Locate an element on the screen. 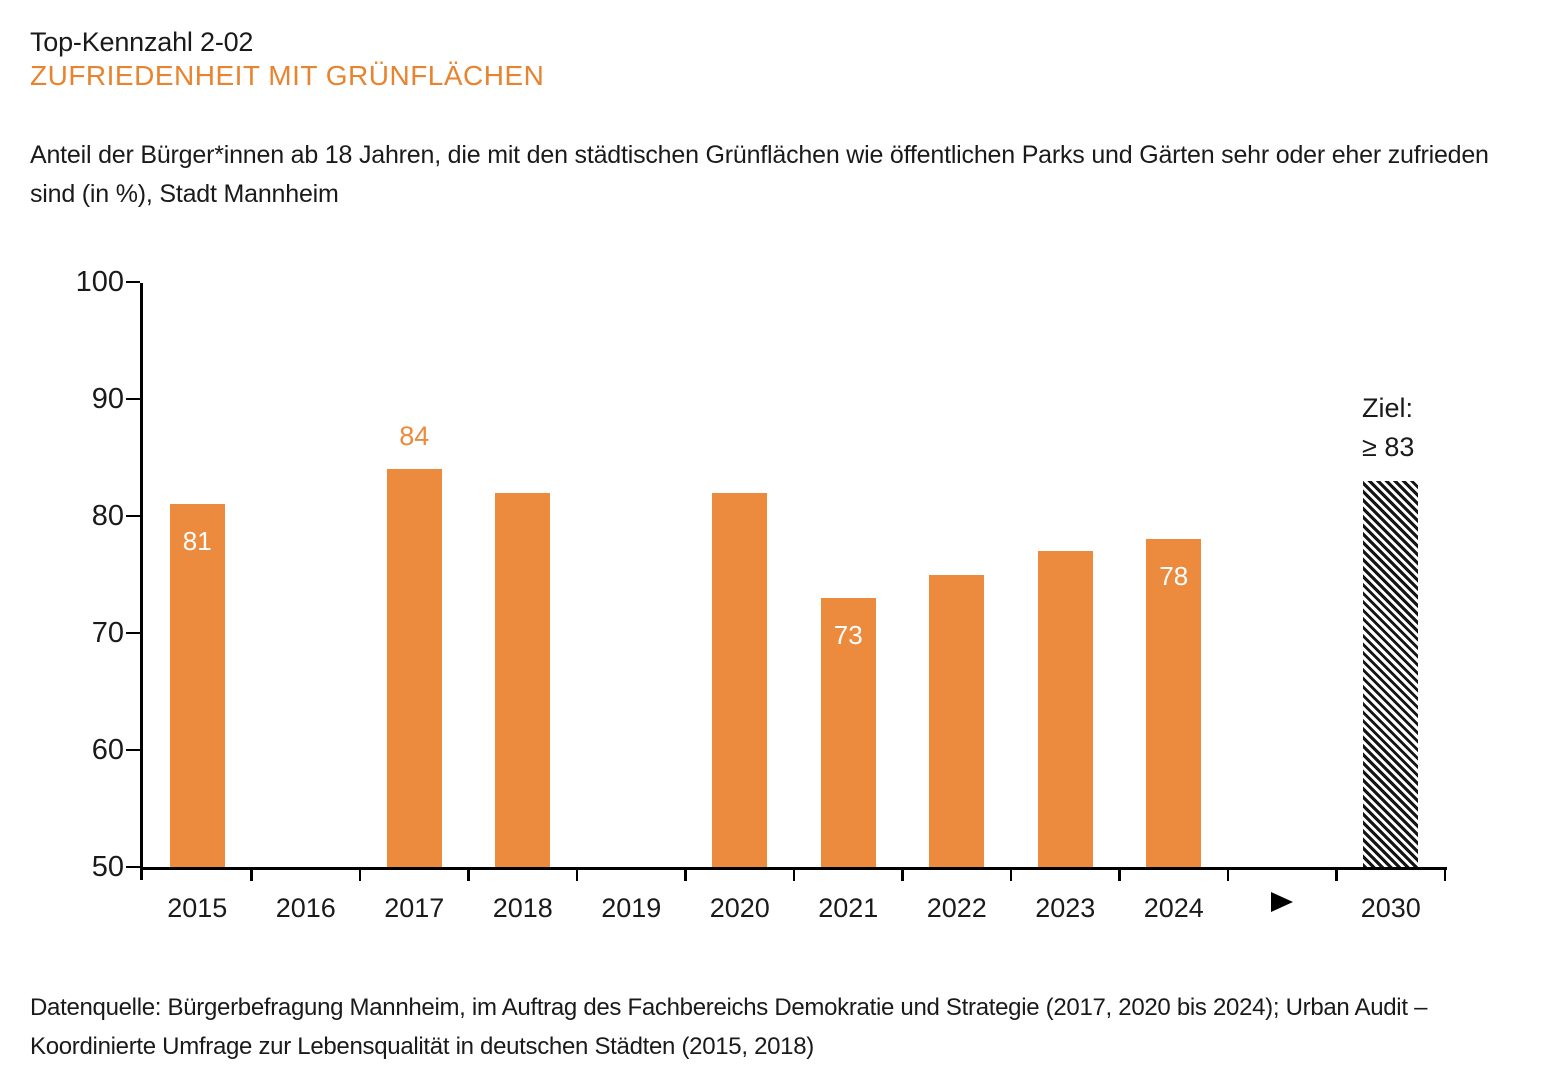  year-label-2016: 2016 is located at coordinates (305, 908).